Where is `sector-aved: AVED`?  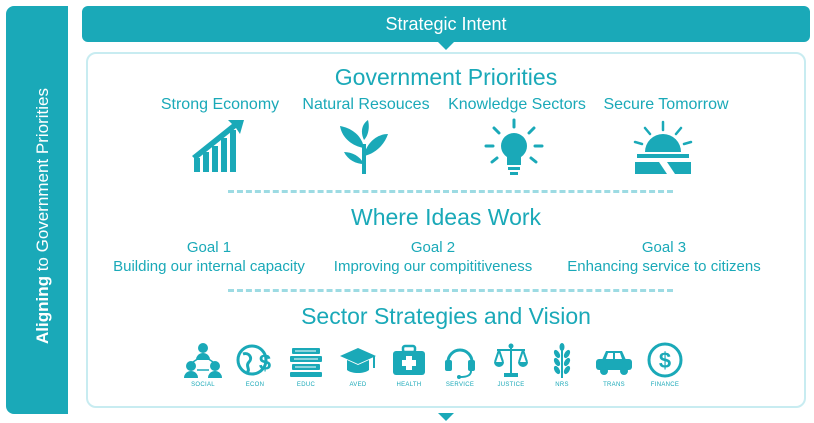
sector-aved: AVED is located at coordinates (358, 364).